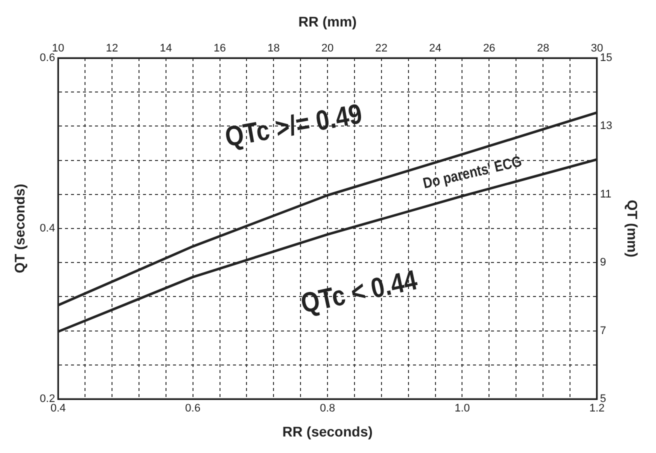 The width and height of the screenshot is (656, 453). Describe the element at coordinates (472, 172) in the screenshot. I see `annotation: Do parents' ECG` at that location.